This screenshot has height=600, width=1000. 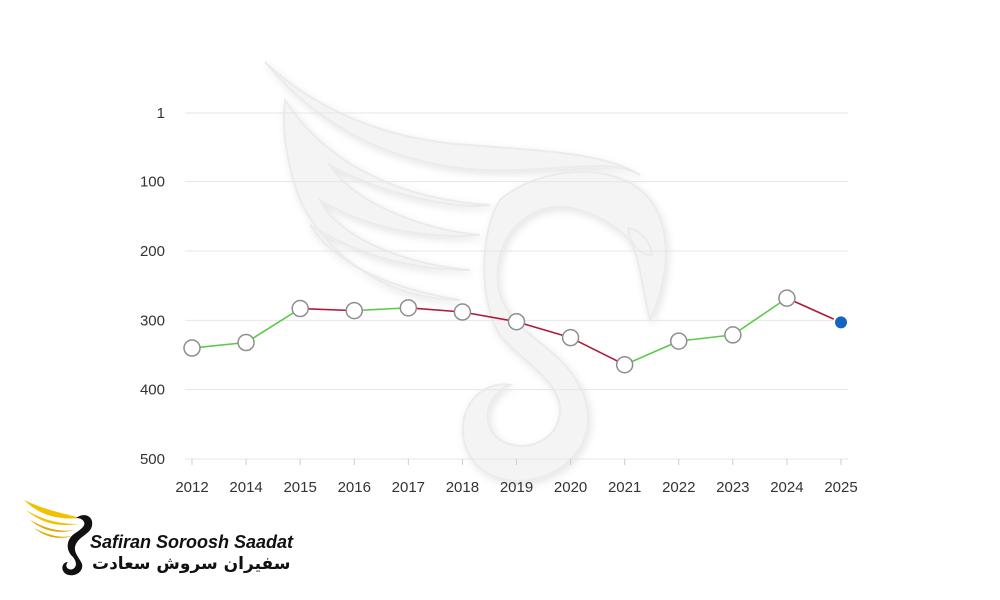 I want to click on x-tick-label: 2016, so click(x=354, y=487).